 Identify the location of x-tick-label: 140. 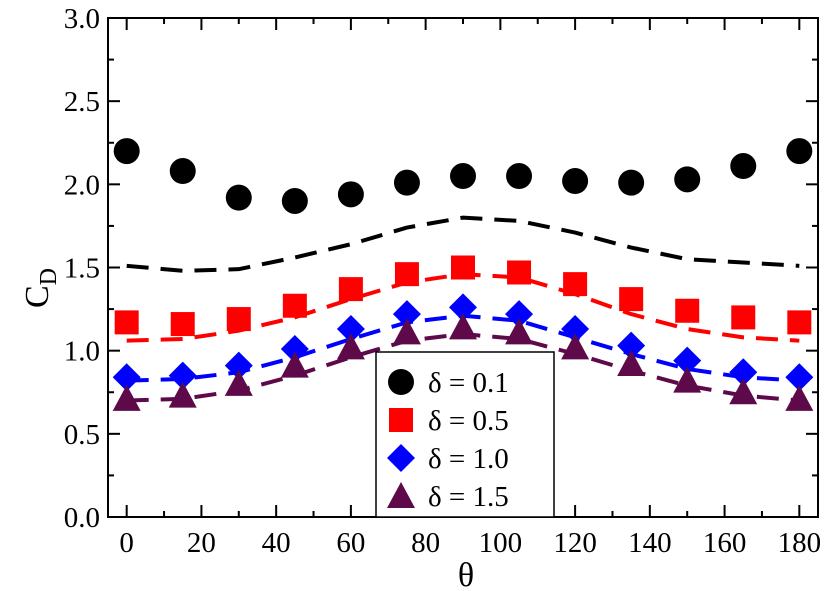
(650, 543).